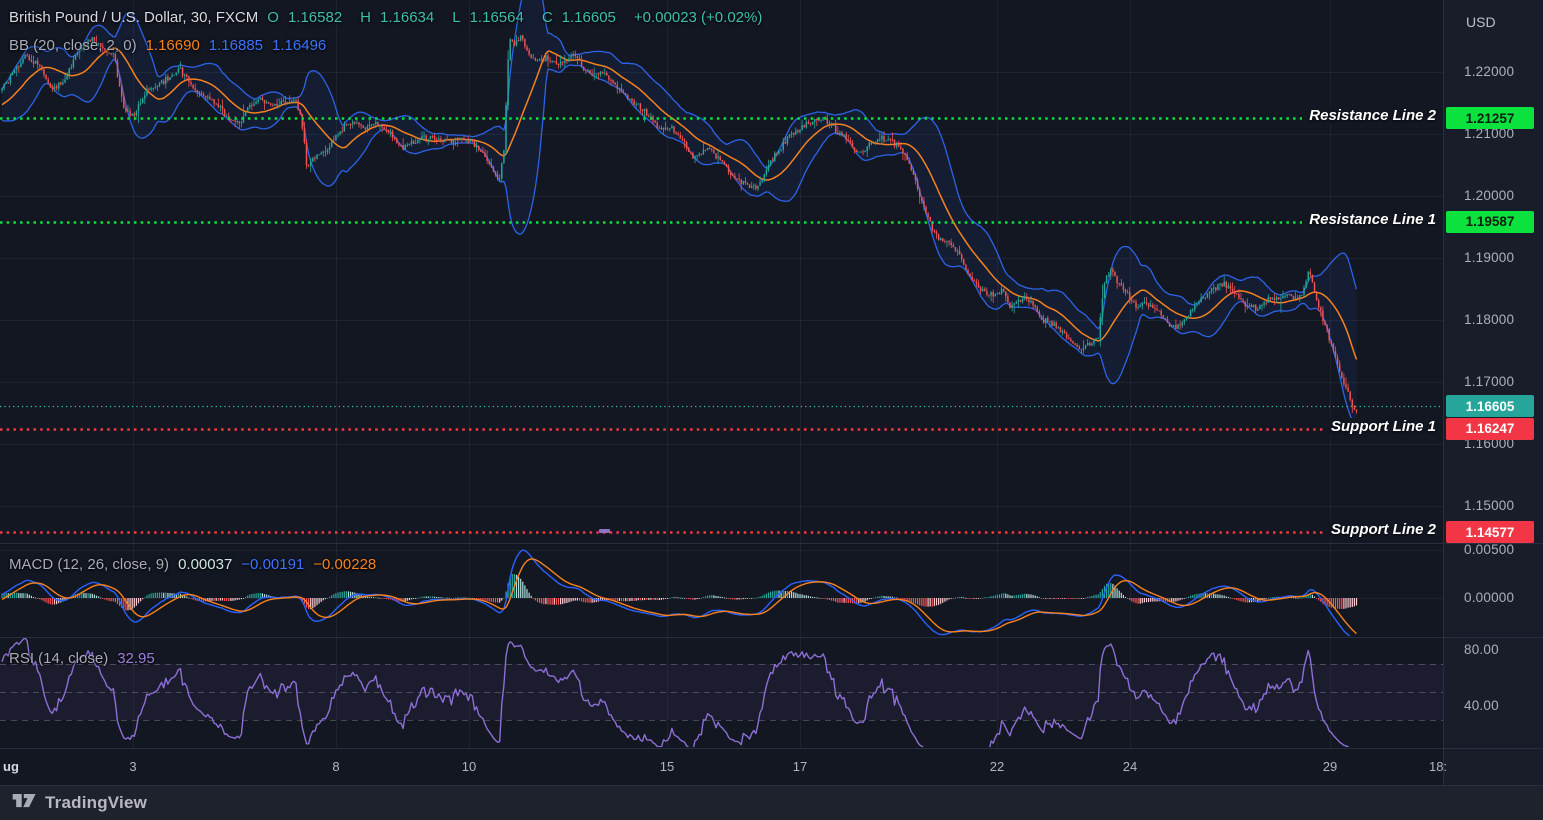 The height and width of the screenshot is (820, 1543). Describe the element at coordinates (299, 45) in the screenshot. I see `bb-lower-value: 1.16496` at that location.